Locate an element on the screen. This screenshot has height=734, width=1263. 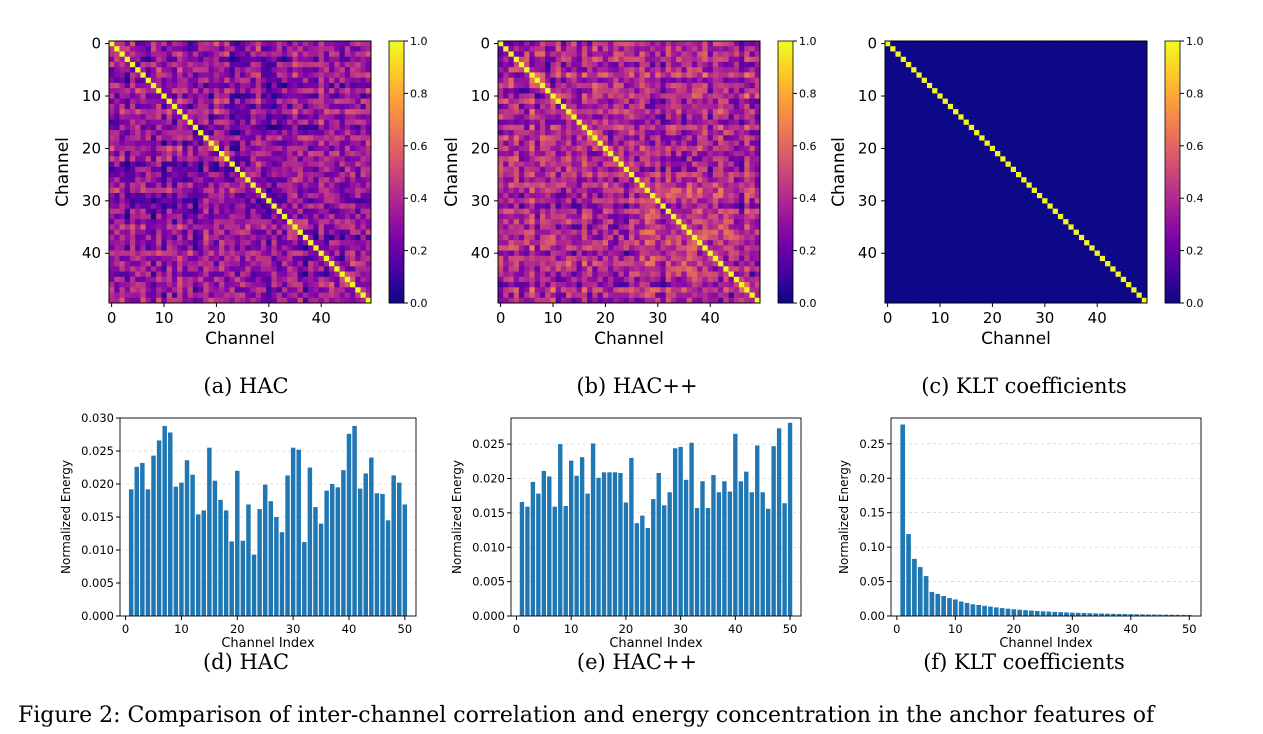
colorbar-segment is located at coordinates (396, 288).